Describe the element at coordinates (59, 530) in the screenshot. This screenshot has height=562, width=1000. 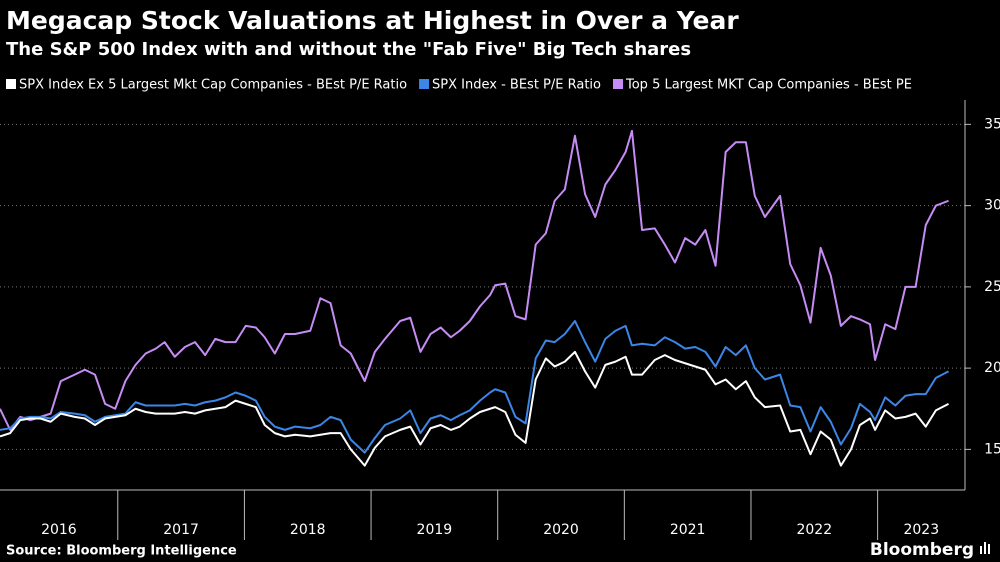
I see `x-tick-label: 2016` at that location.